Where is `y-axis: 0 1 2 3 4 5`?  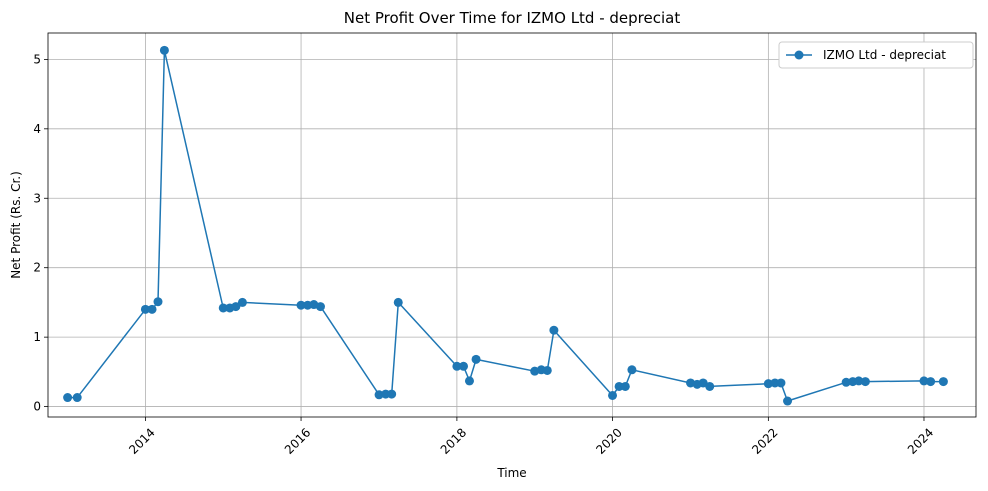 y-axis: 0 1 2 3 4 5 is located at coordinates (40, 233).